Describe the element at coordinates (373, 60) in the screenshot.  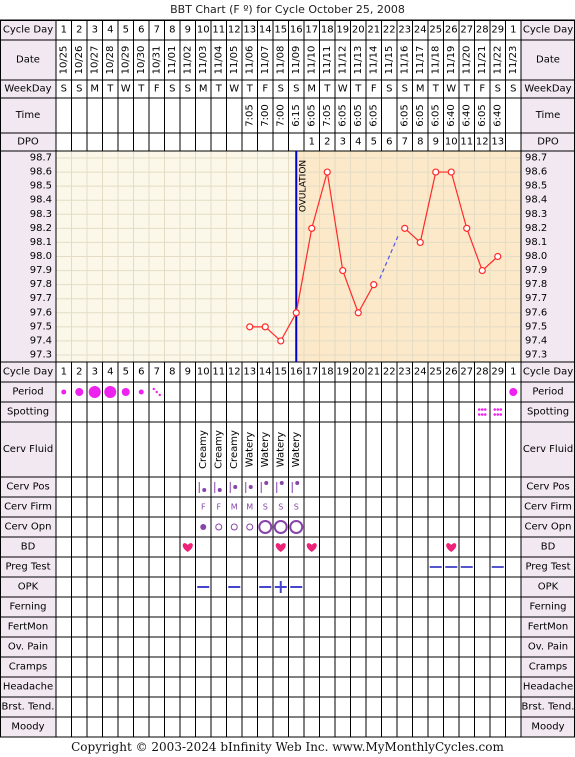
I see `date-cell: 11/14` at that location.